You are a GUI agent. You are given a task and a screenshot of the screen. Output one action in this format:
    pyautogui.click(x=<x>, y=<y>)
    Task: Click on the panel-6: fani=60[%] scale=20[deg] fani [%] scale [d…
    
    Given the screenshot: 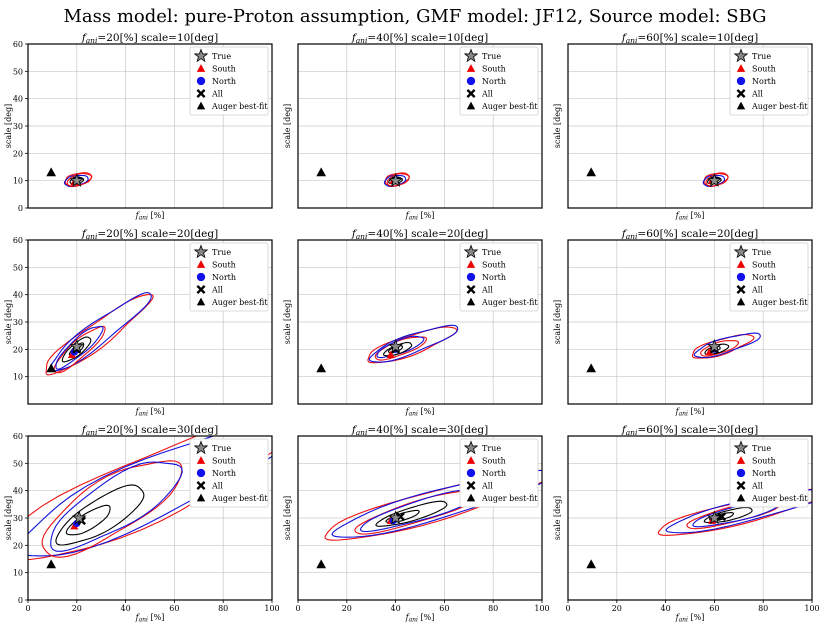 What is the action you would take?
    pyautogui.click(x=683, y=323)
    